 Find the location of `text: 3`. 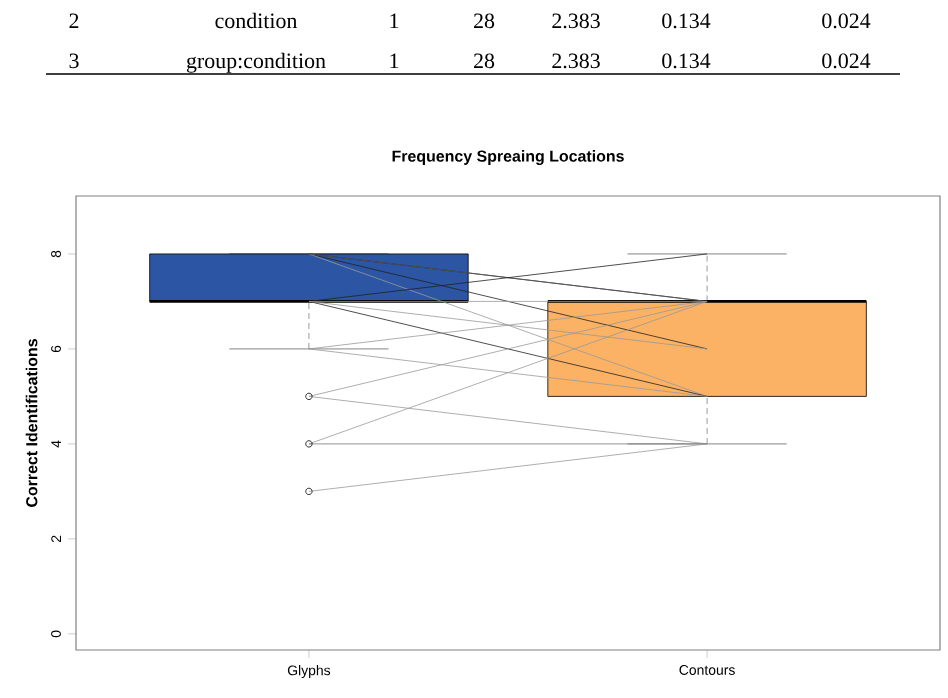

text: 3 is located at coordinates (74, 61).